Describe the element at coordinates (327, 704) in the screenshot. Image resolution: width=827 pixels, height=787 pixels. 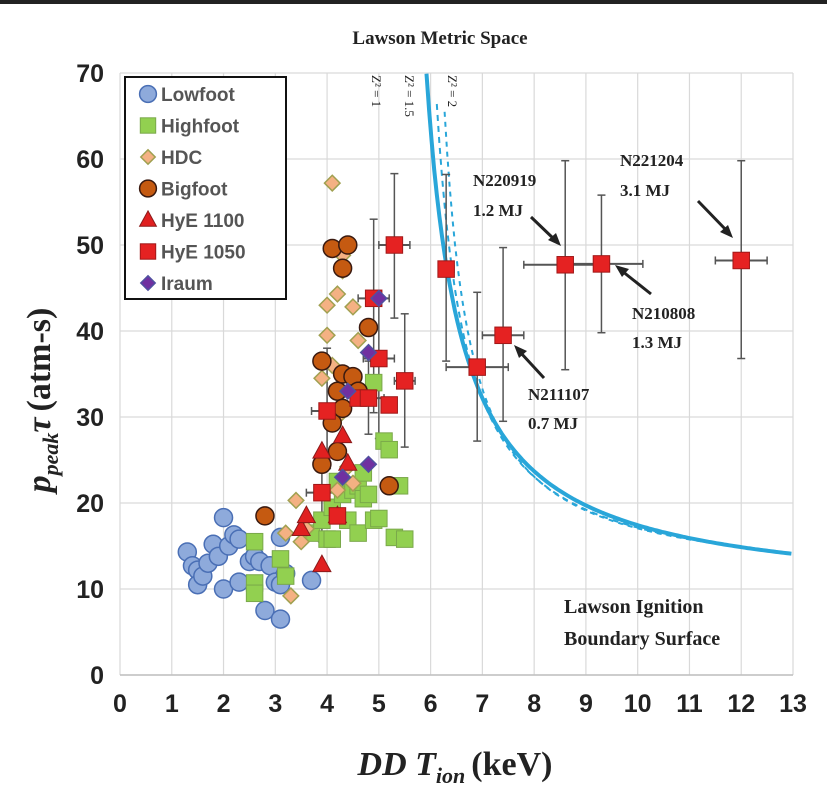
I see `x-tick-label: 4` at that location.